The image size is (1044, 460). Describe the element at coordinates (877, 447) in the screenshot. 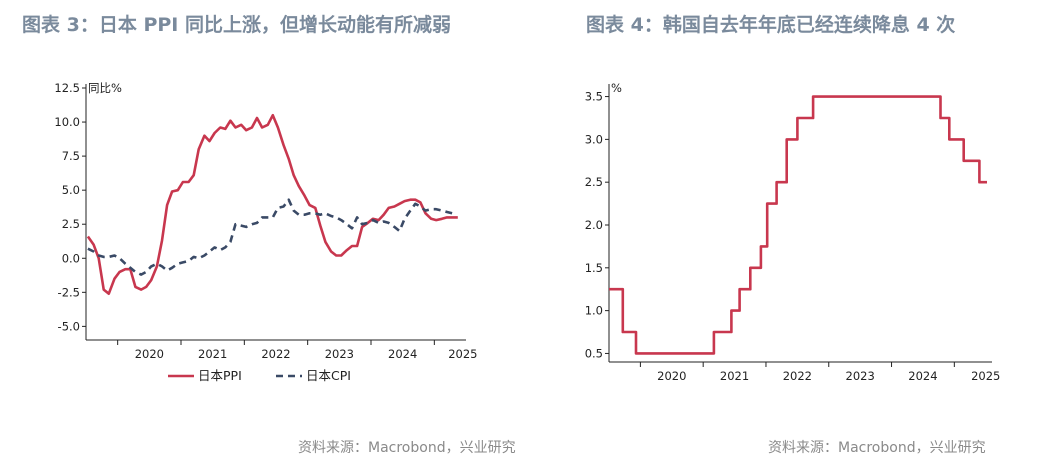

I see `rate-chart-source: 资料来源：Macrobond，兴业研究` at that location.